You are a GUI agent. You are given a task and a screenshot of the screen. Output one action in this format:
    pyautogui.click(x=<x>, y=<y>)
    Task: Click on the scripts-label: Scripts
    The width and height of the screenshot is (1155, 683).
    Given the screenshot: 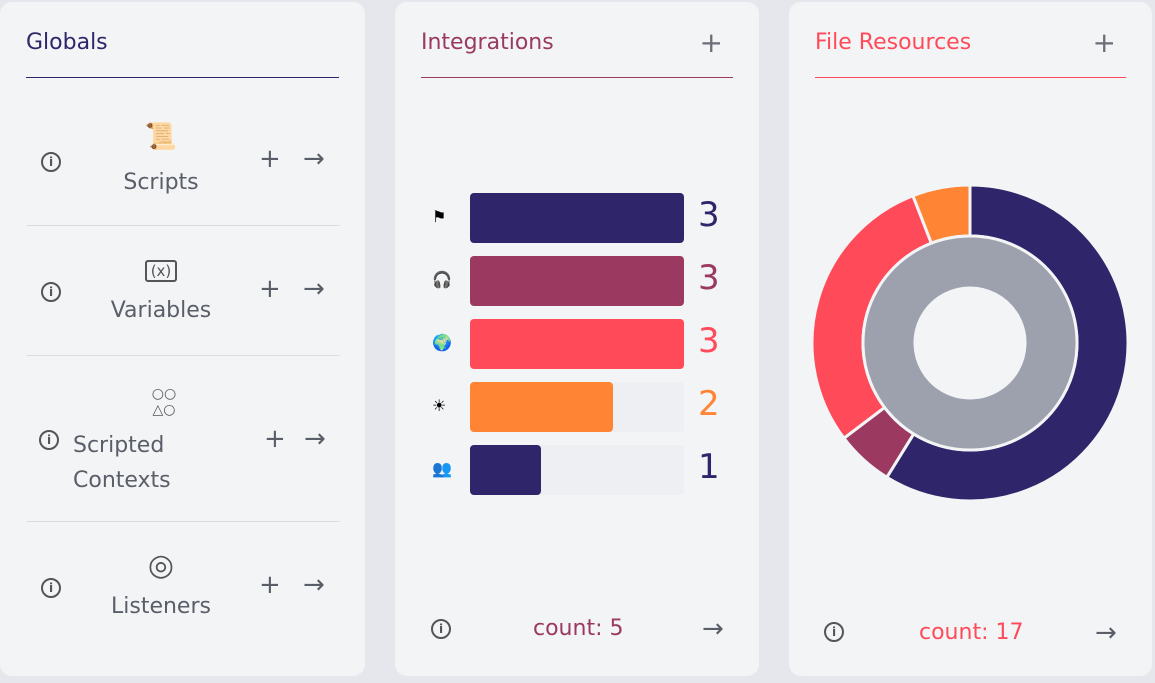 What is the action you would take?
    pyautogui.click(x=161, y=182)
    